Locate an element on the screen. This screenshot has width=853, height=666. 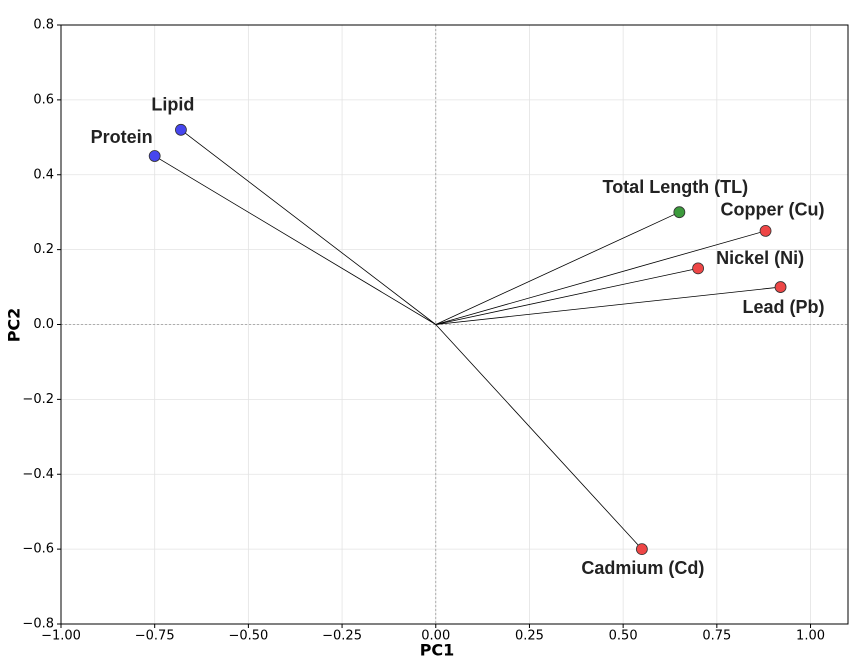
x-tick-label: −0.25 is located at coordinates (342, 636).